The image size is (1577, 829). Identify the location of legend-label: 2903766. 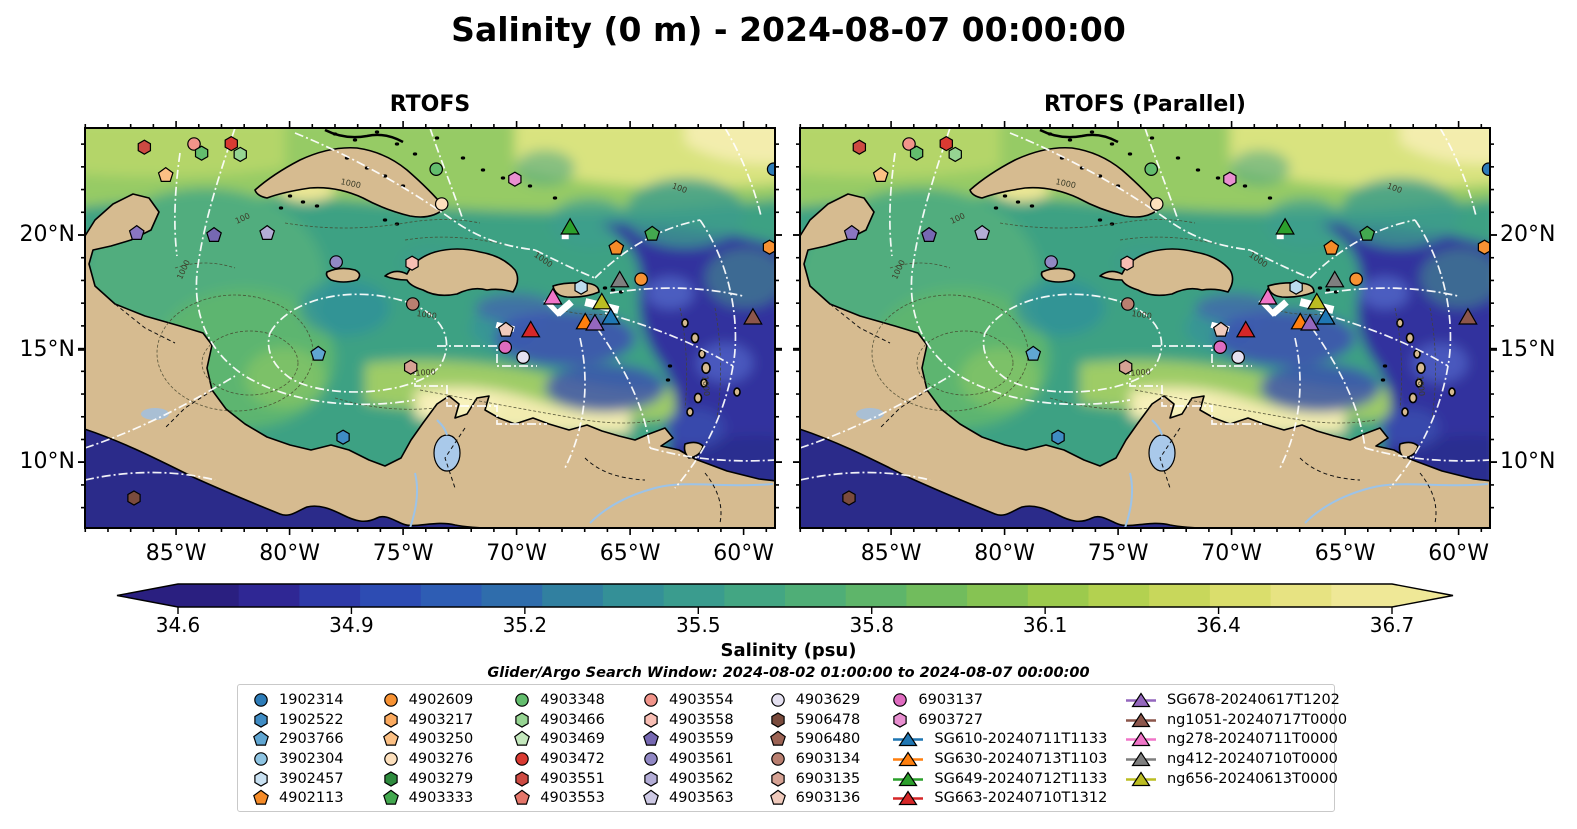
(311, 739).